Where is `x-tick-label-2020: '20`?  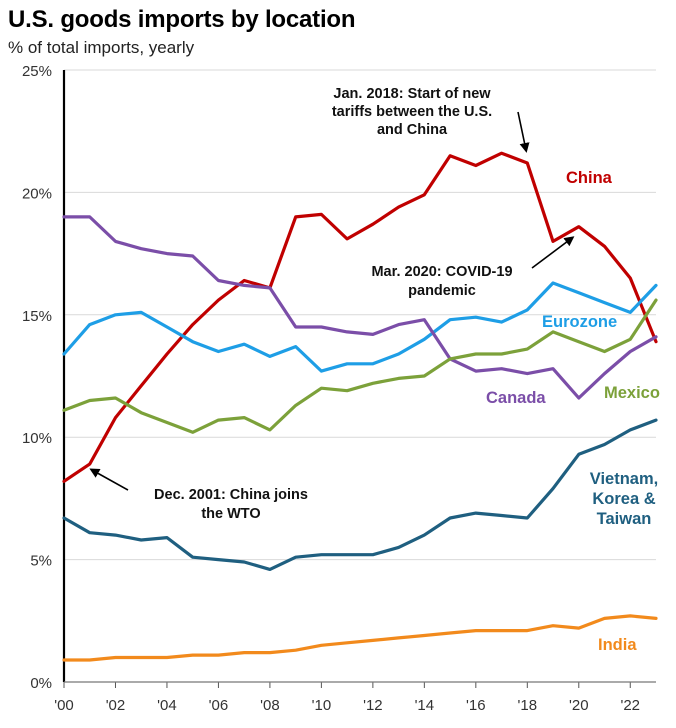
x-tick-label-2020: '20 is located at coordinates (579, 705).